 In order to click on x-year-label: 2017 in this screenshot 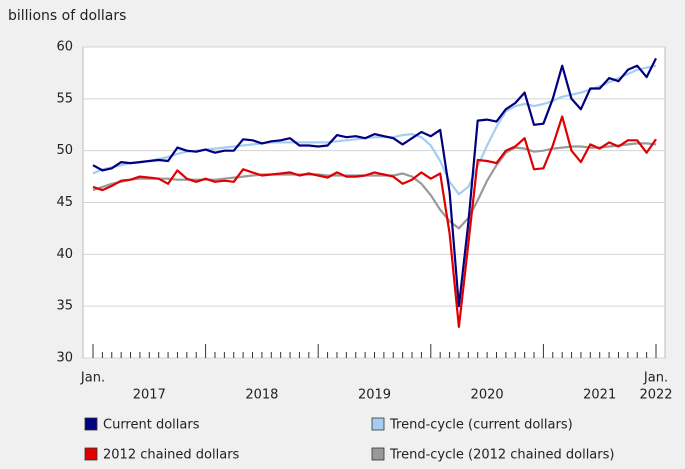, I will do `click(149, 395)`.